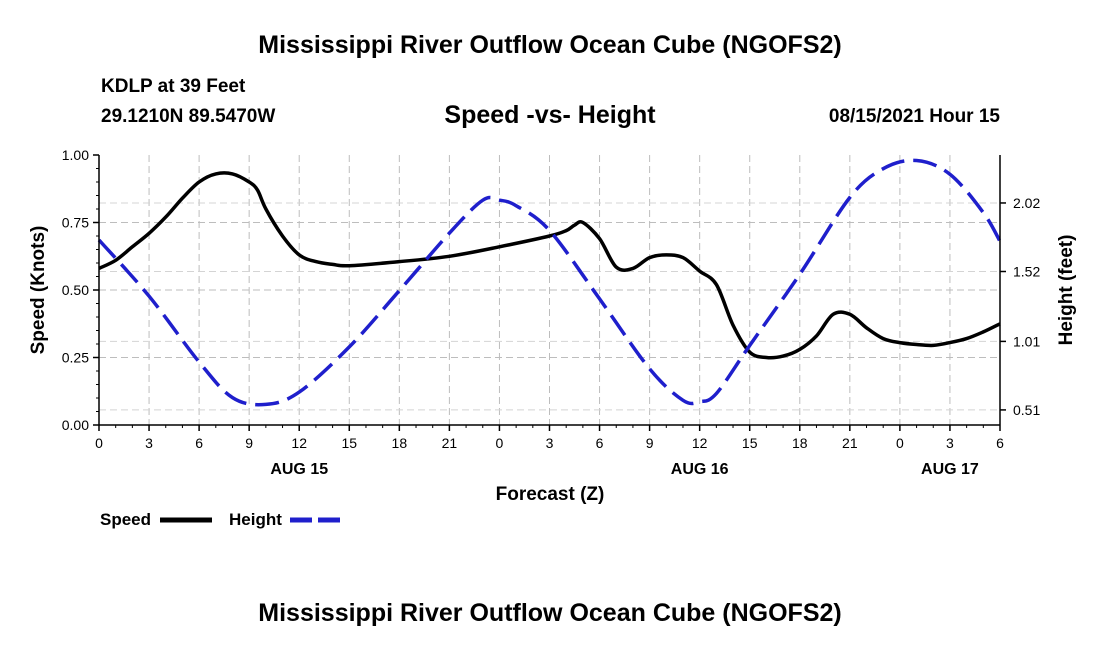 Image resolution: width=1100 pixels, height=650 pixels. Describe the element at coordinates (1066, 290) in the screenshot. I see `y-axis-label-height: Height (feet)` at that location.